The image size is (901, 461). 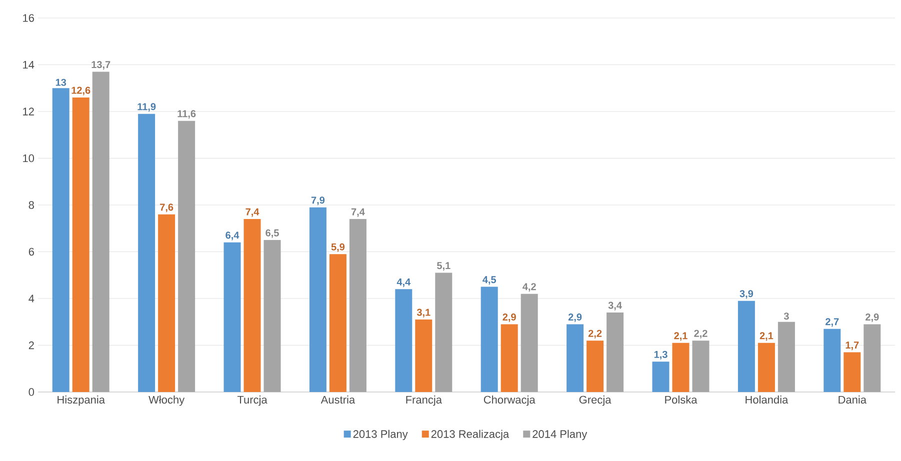 I want to click on data-label: 5,1, so click(x=443, y=266).